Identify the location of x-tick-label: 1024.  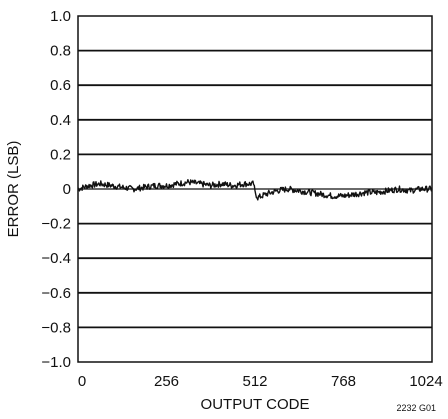
(425, 381).